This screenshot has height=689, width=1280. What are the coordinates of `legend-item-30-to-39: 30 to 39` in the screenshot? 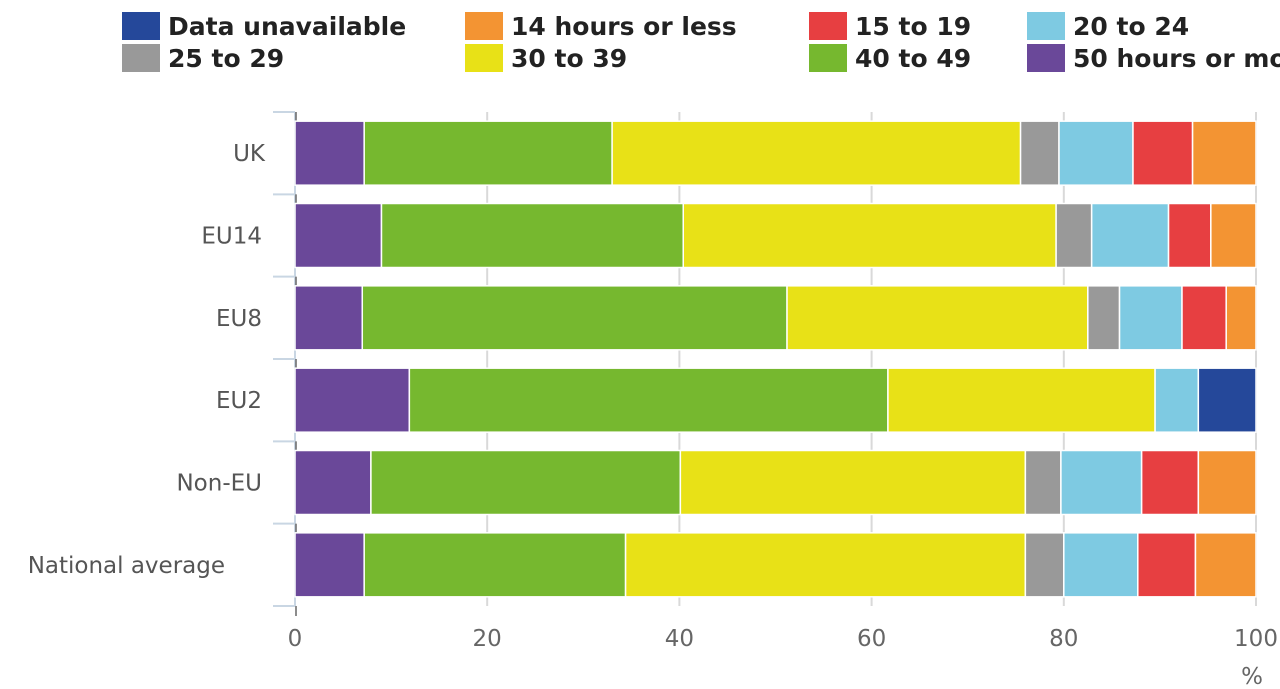 It's located at (546, 58).